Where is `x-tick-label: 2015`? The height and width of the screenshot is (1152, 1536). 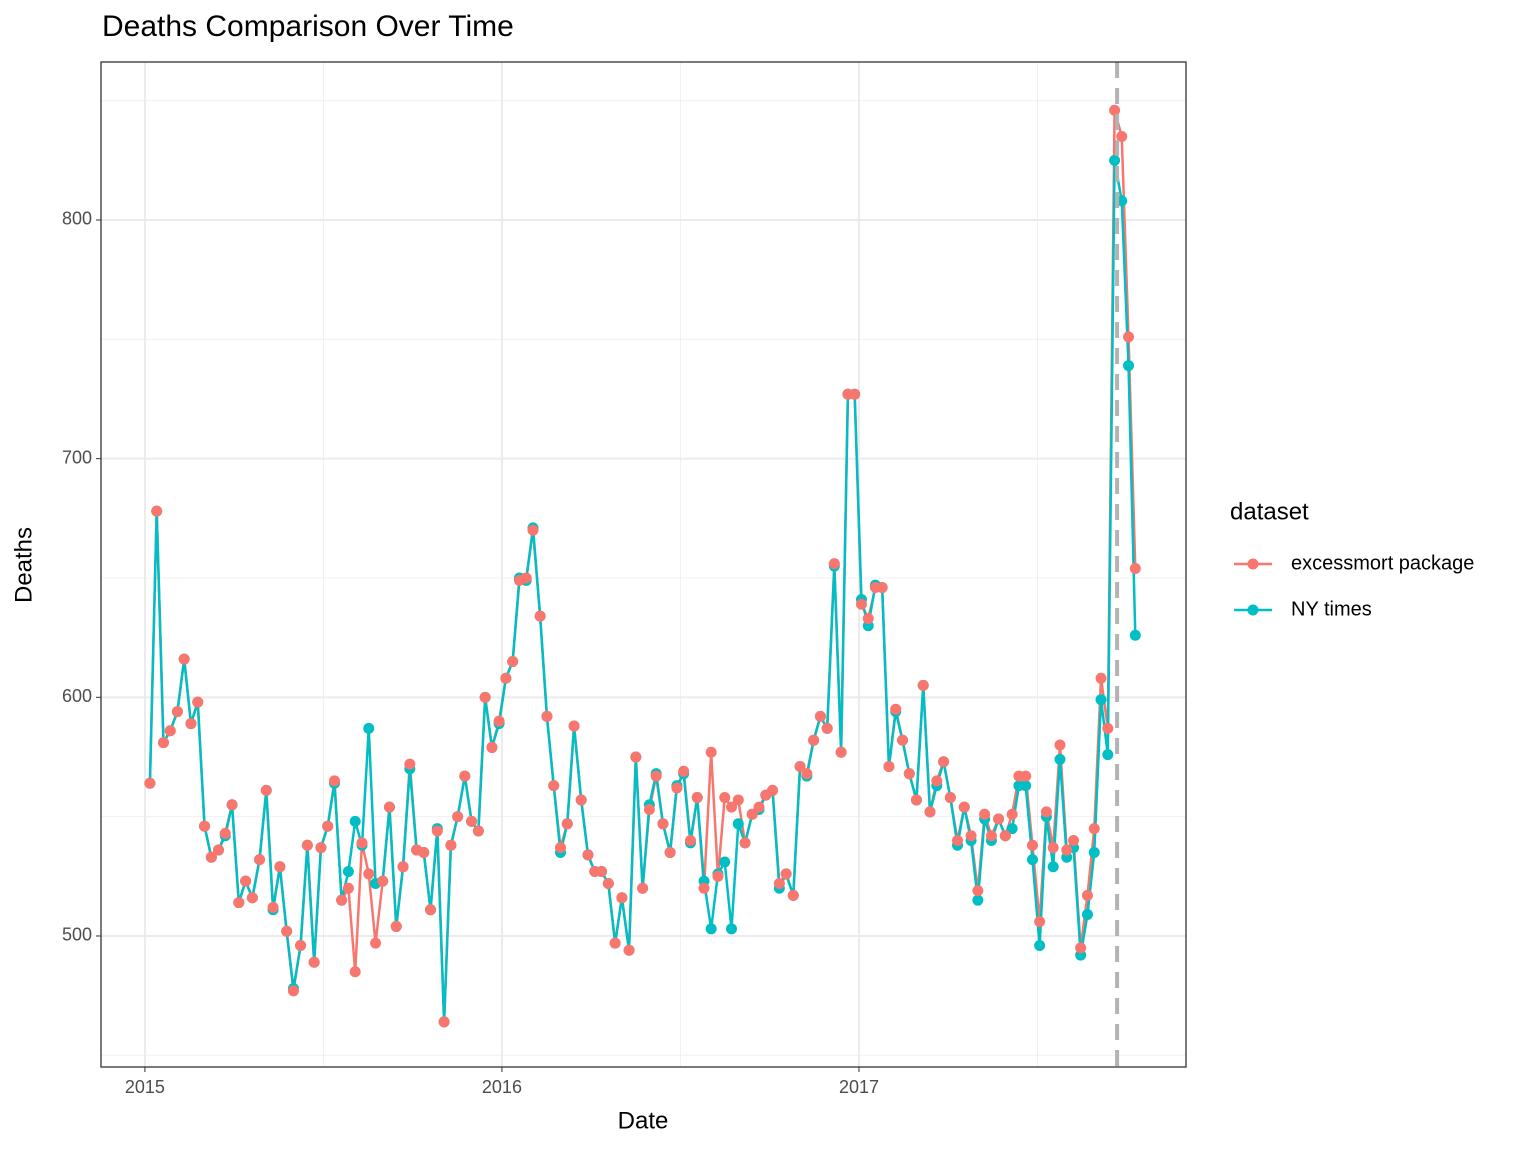 x-tick-label: 2015 is located at coordinates (145, 1087).